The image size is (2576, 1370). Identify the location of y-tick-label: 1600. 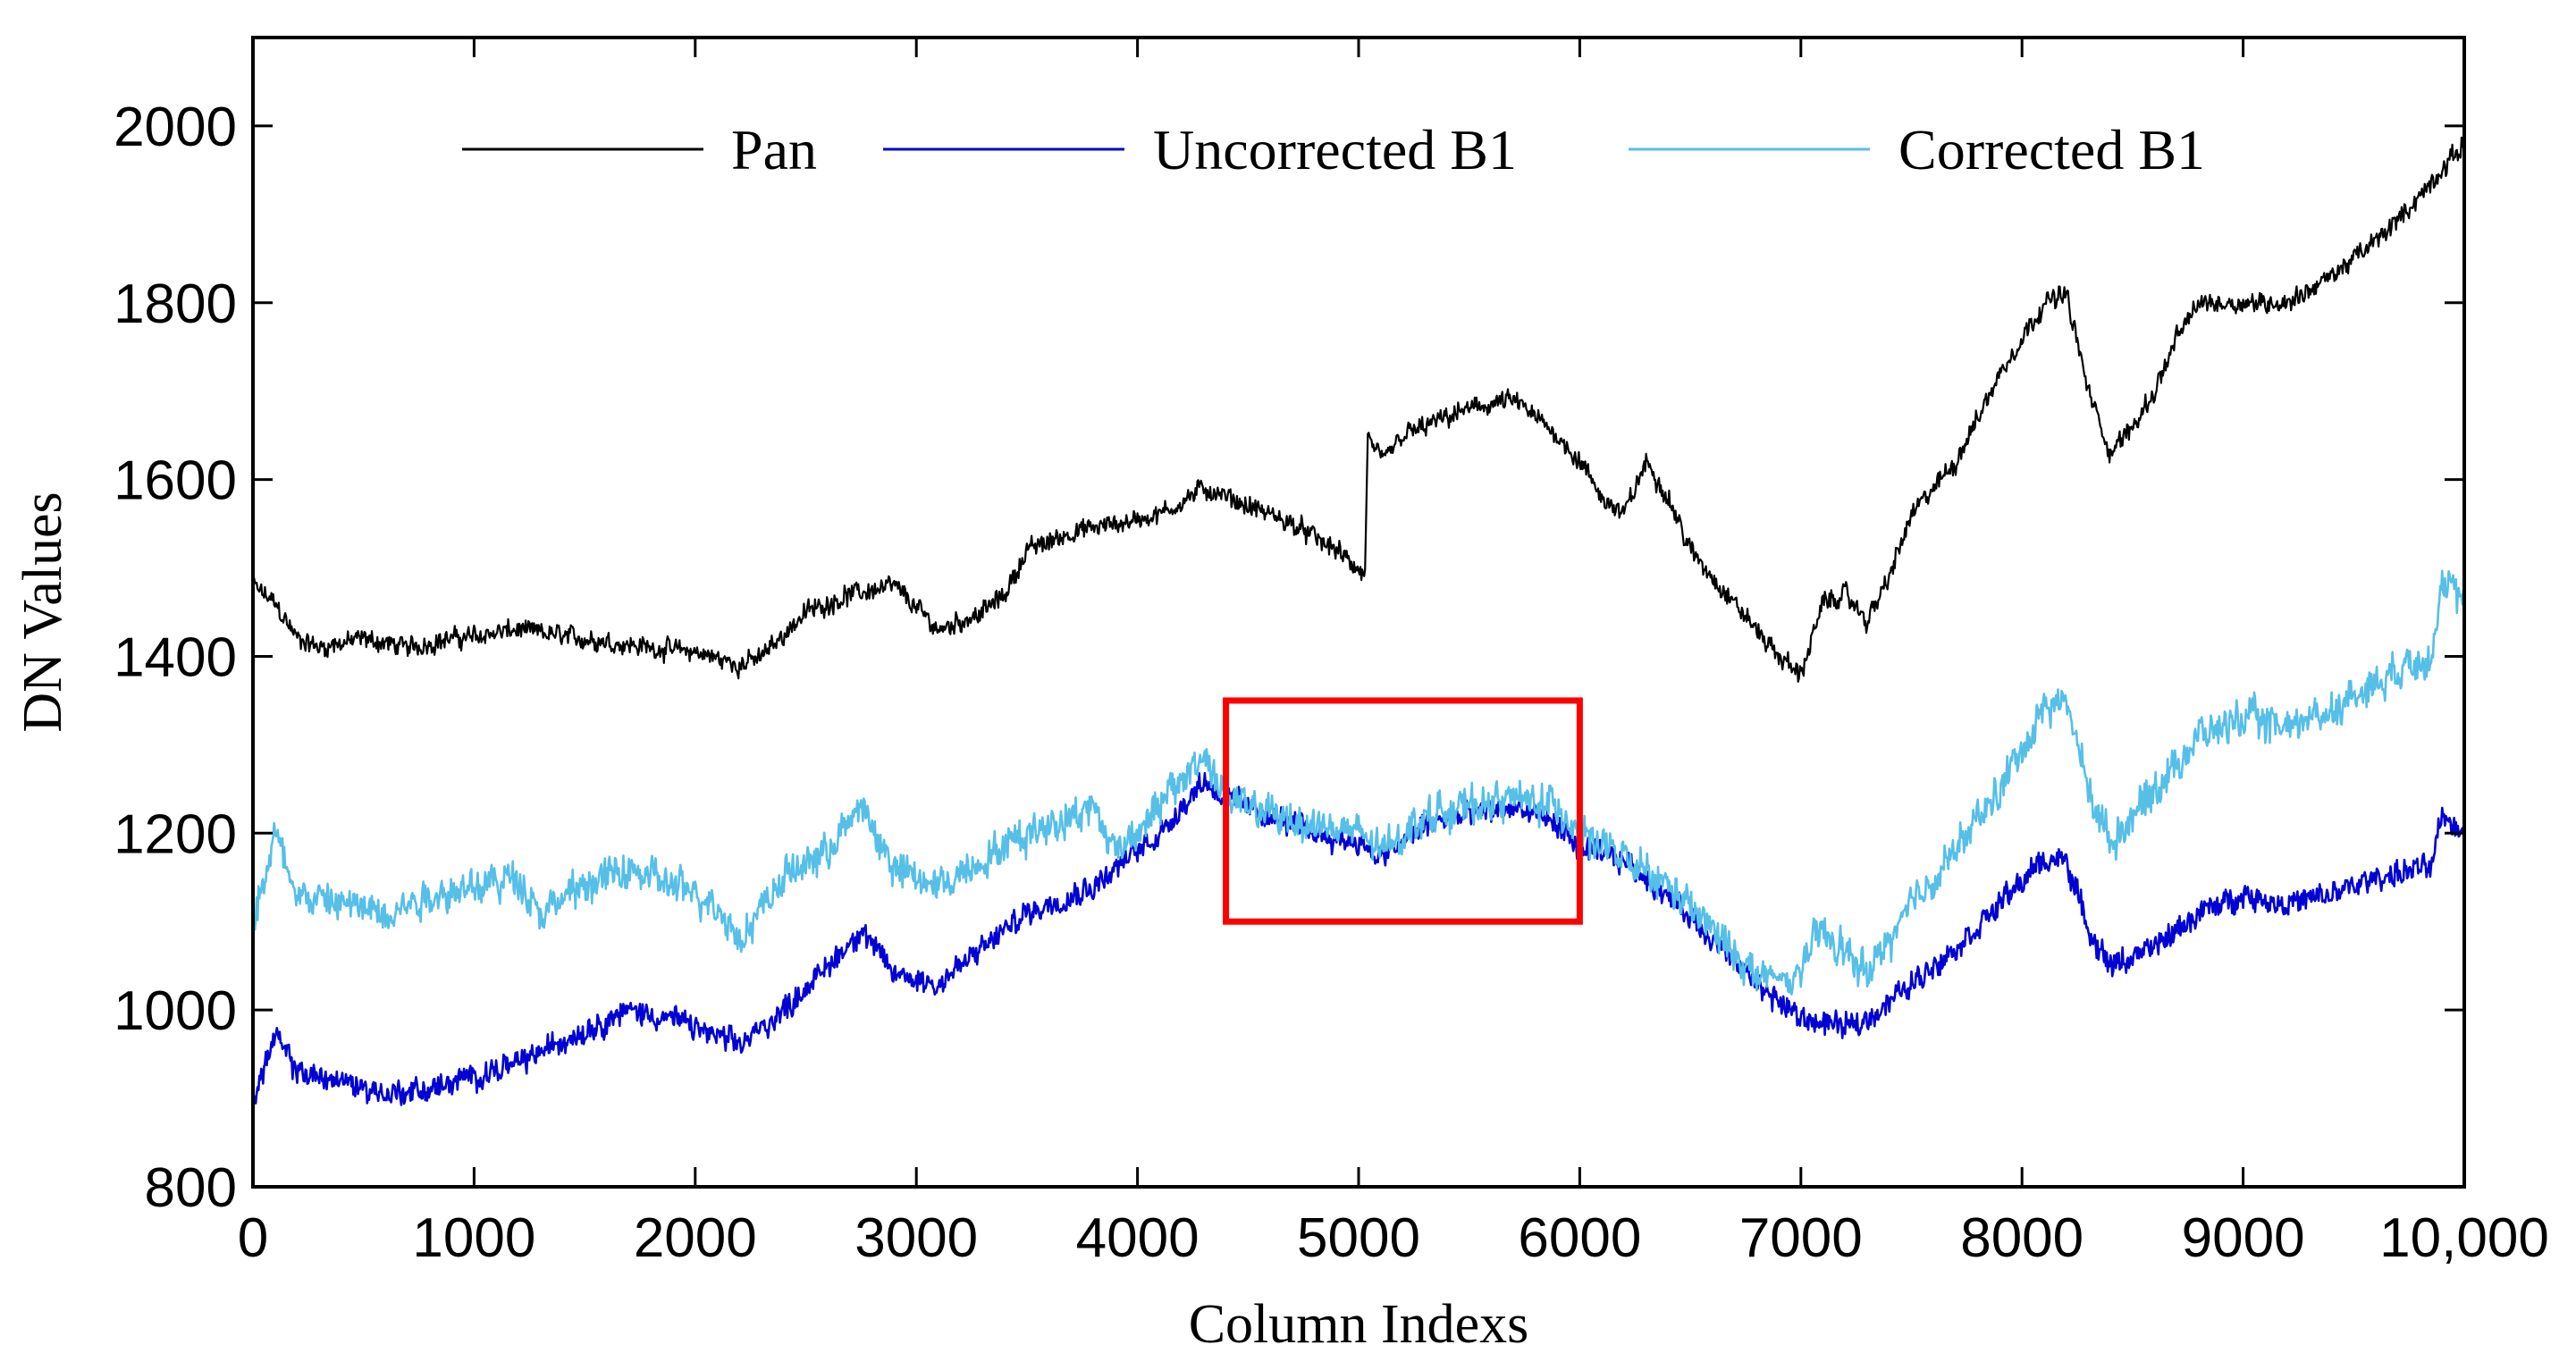
(176, 481).